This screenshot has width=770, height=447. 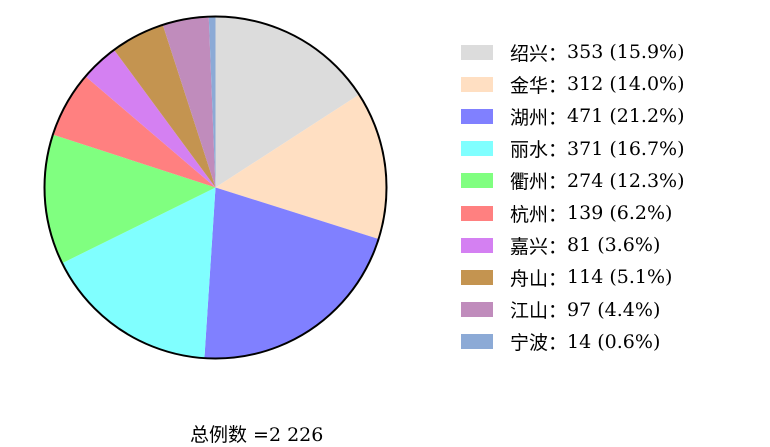 I want to click on legend-item: 湖州： 471 (21.2%), so click(x=573, y=116).